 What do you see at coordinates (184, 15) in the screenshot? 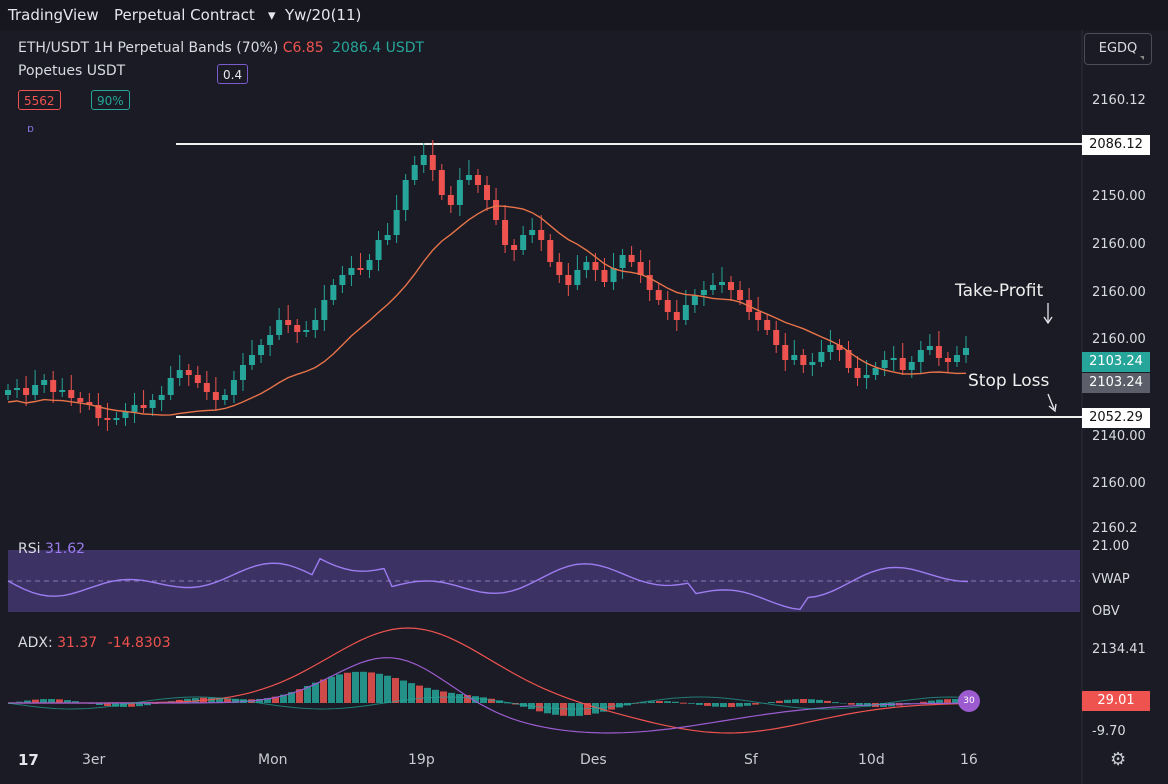
I see `contract-label: Perpetual Contract` at bounding box center [184, 15].